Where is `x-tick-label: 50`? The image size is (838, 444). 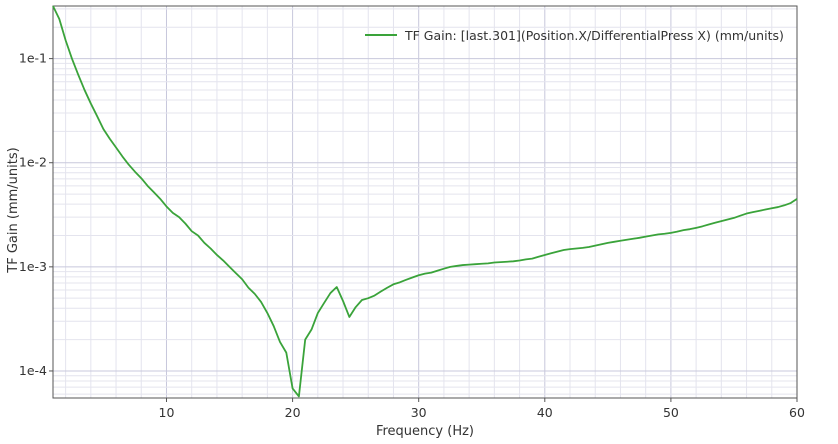 x-tick-label: 50 is located at coordinates (671, 412).